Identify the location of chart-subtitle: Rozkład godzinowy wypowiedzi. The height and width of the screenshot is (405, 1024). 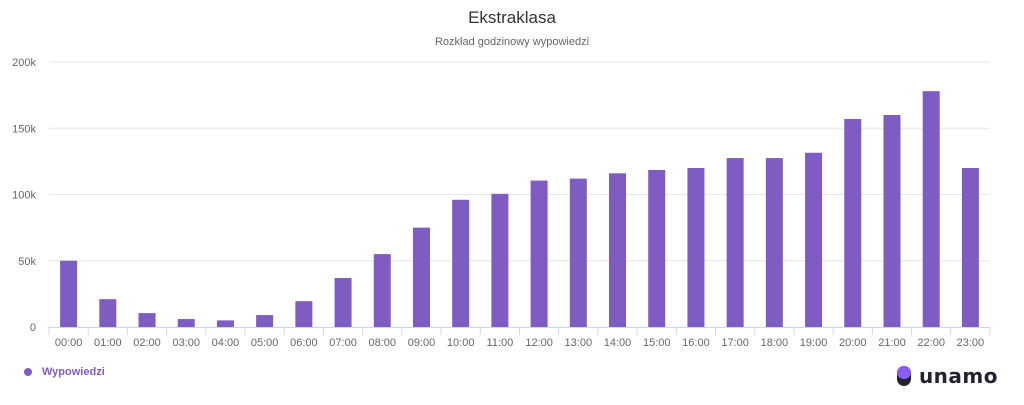
(512, 42).